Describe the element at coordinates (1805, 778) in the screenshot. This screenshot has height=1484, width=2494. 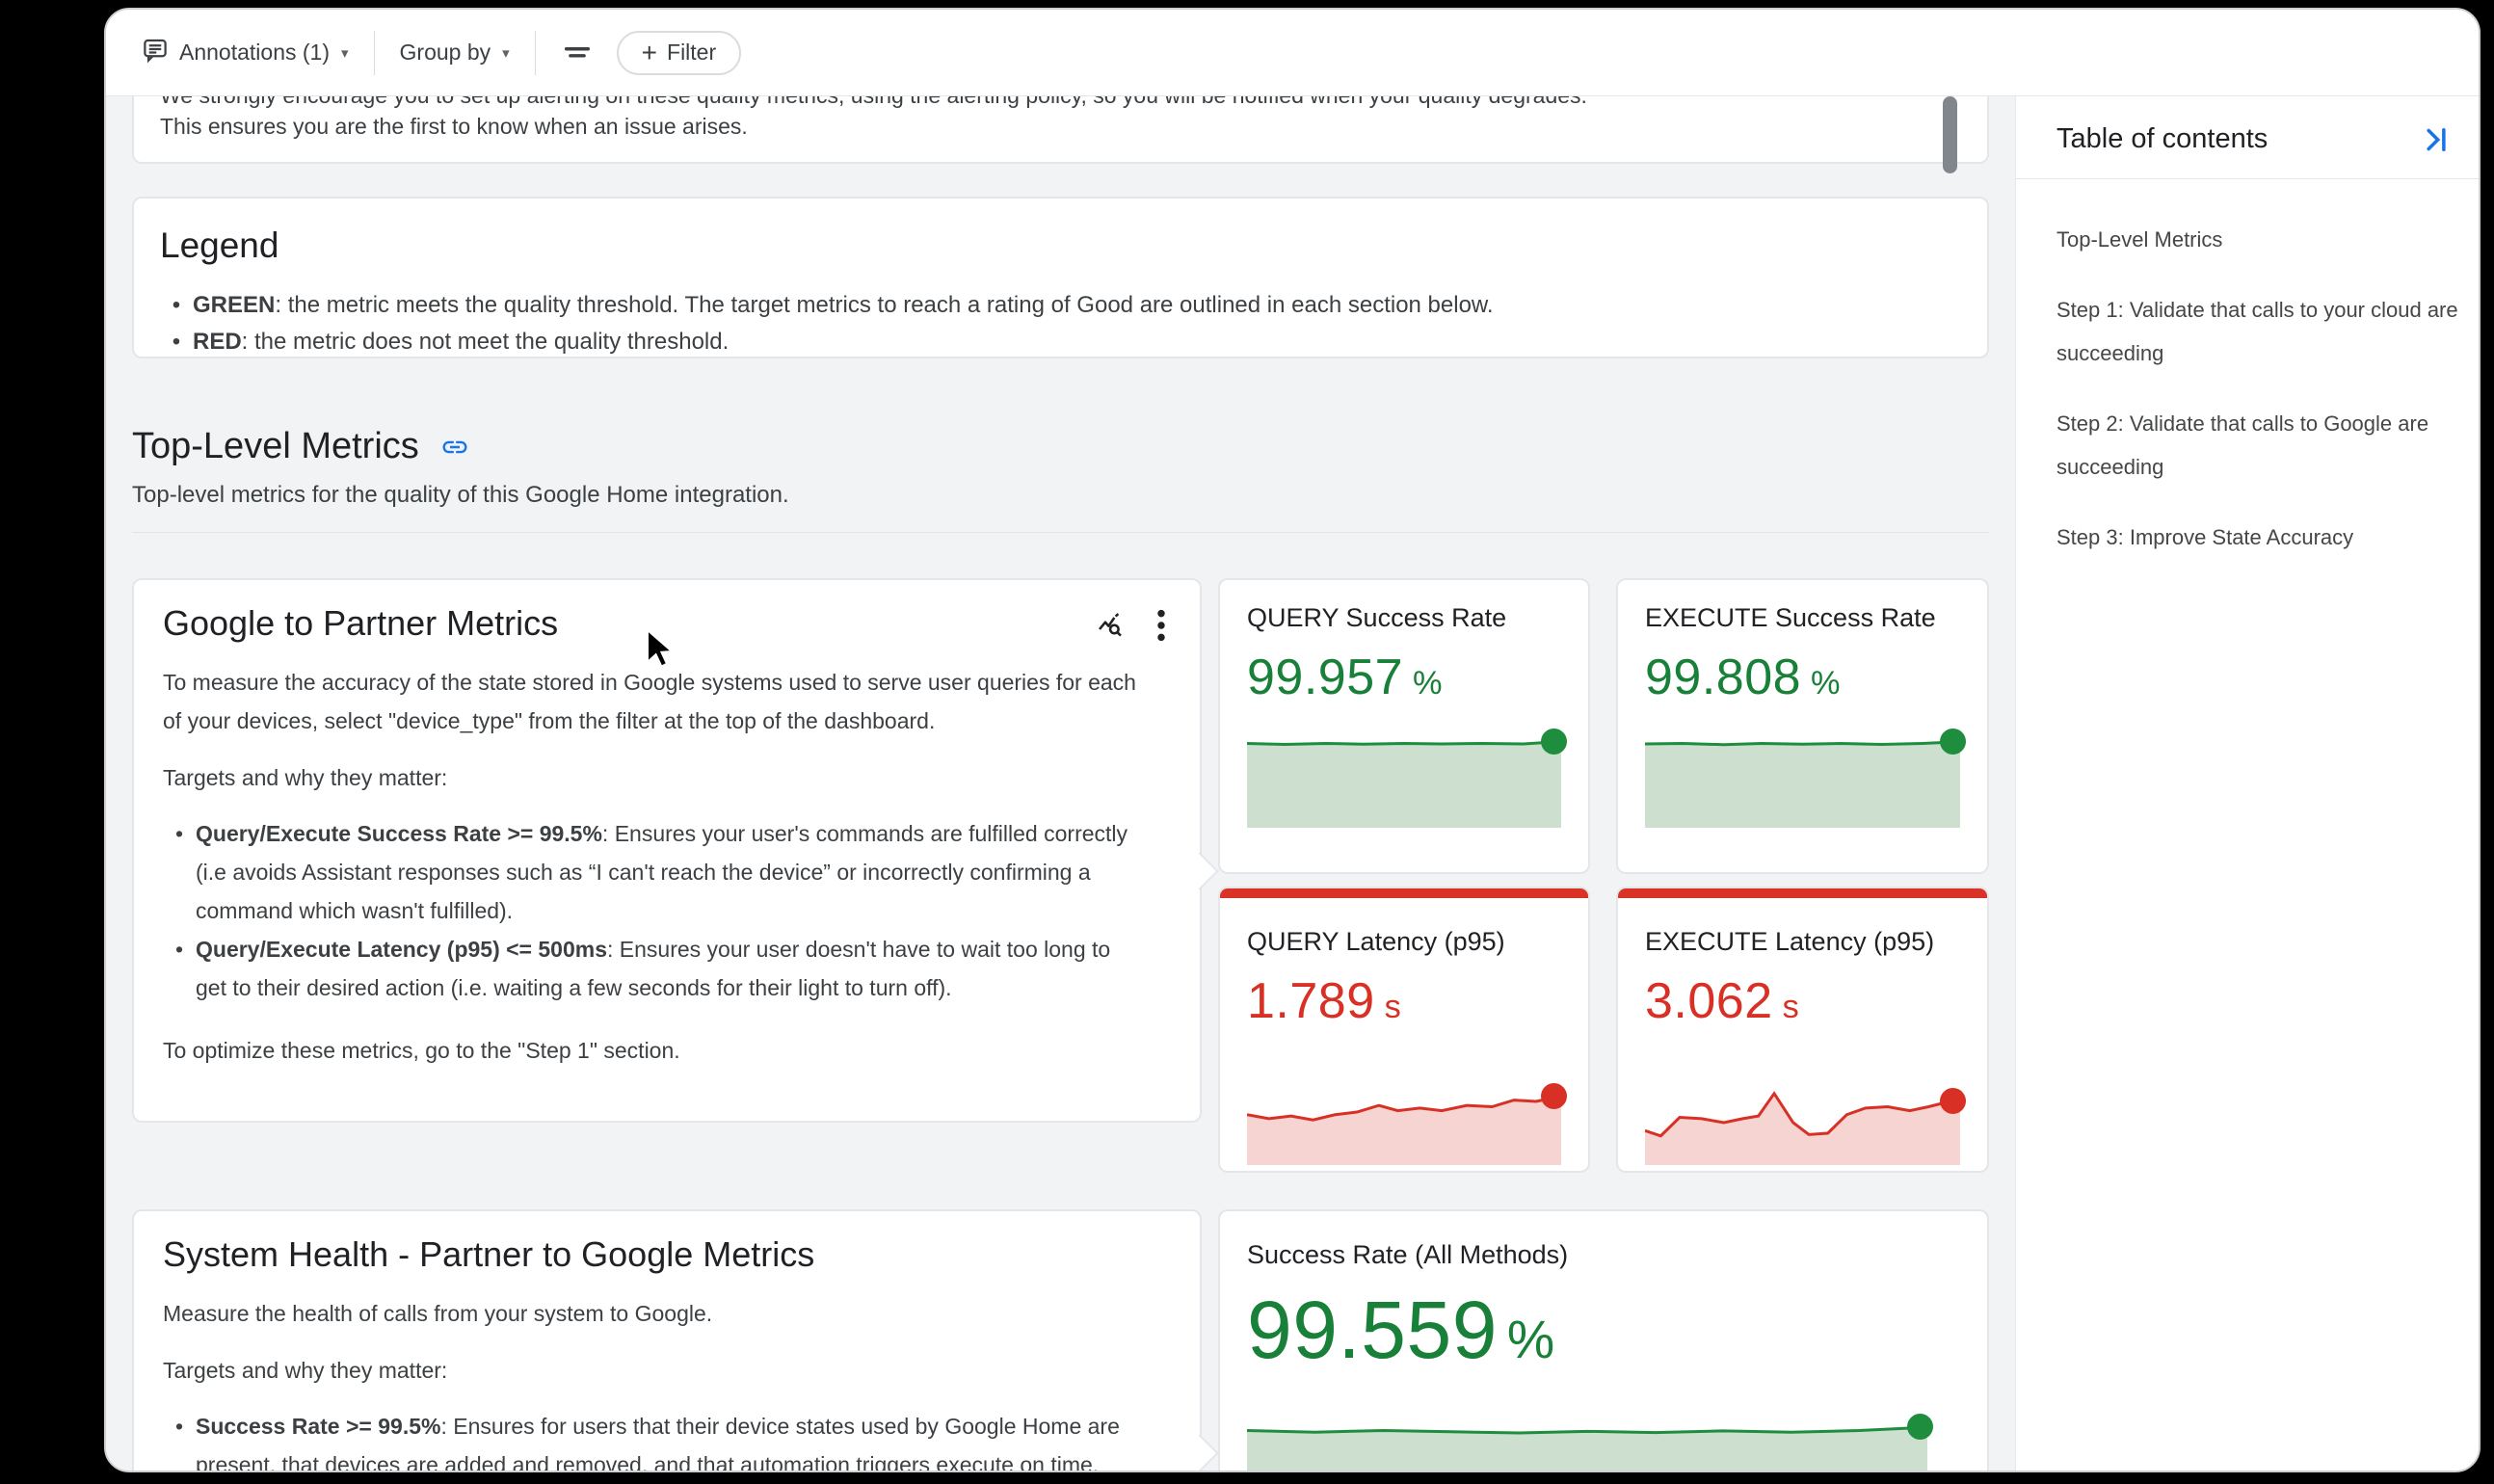
I see `sparkline-execute-success` at that location.